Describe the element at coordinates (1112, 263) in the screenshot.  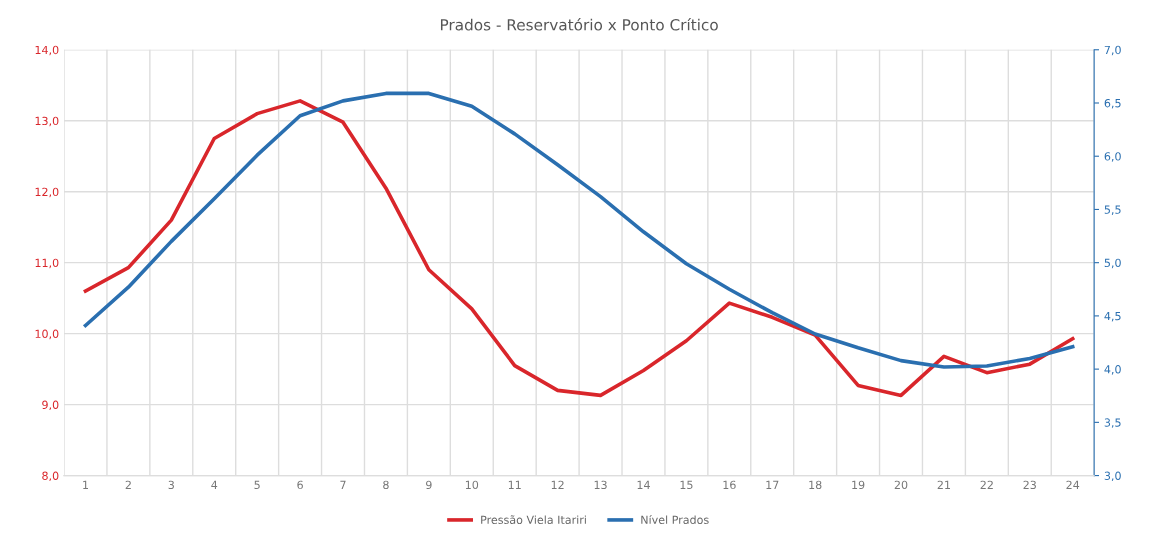
I see `y2-tick-label: 5,0` at that location.